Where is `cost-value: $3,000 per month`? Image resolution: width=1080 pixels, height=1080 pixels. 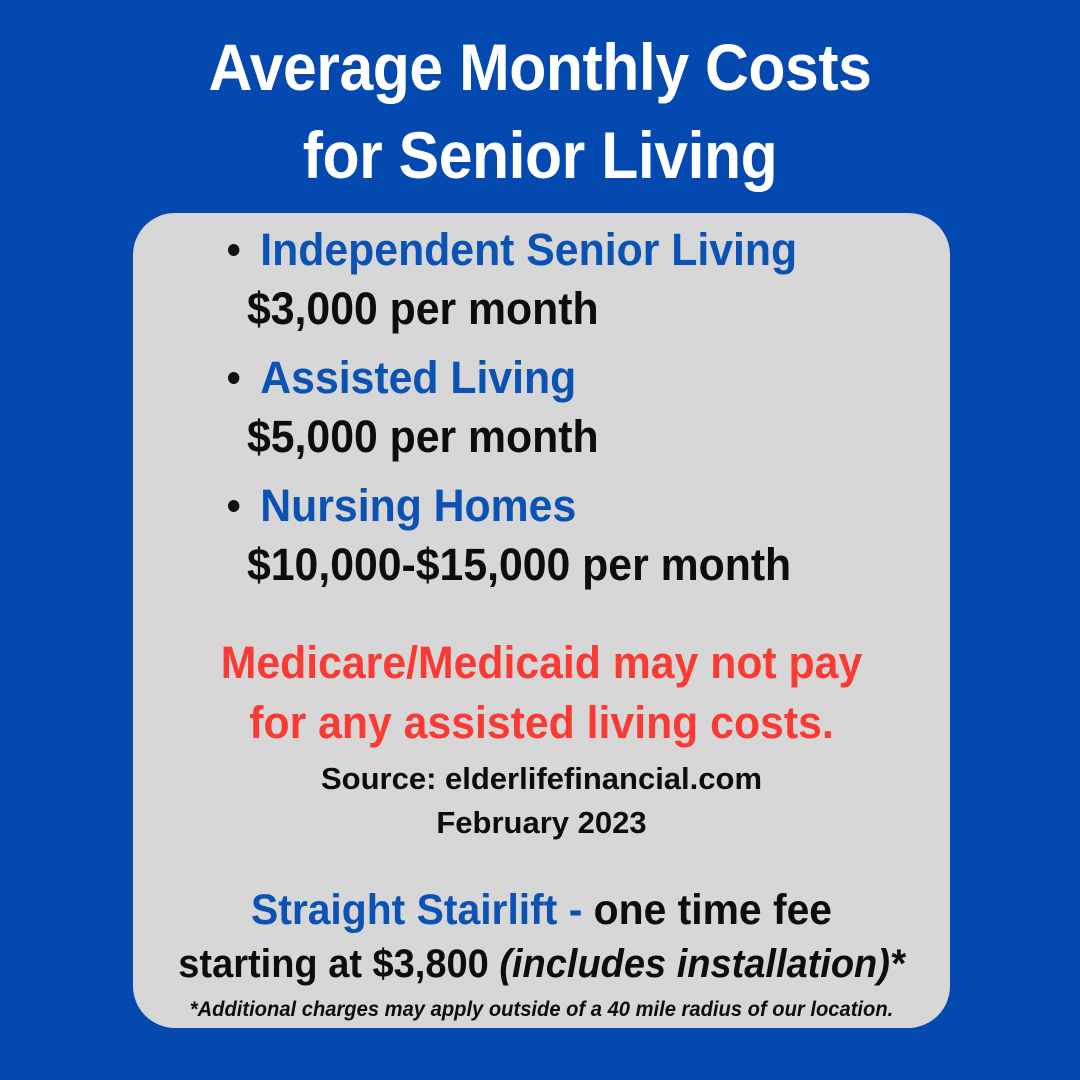 cost-value: $3,000 per month is located at coordinates (423, 308).